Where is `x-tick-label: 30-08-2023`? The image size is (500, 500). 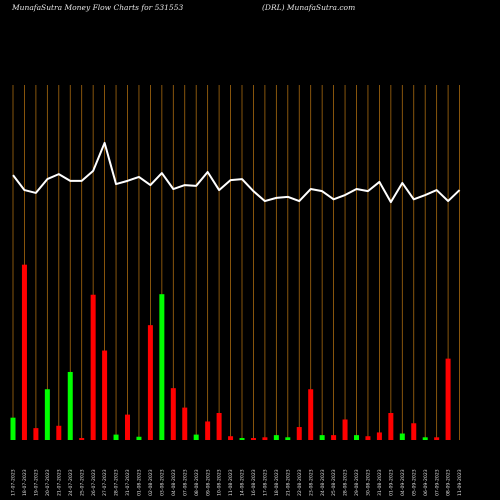
x-tick-label: 30-08-2023 is located at coordinates (369, 482).